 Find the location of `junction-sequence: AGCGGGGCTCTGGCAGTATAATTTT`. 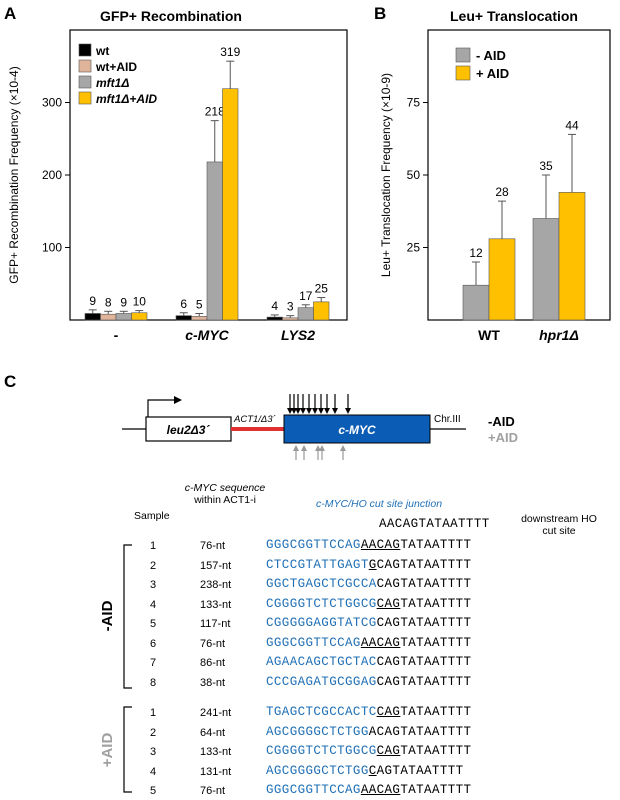

junction-sequence: AGCGGGGCTCTGGCAGTATAATTTT is located at coordinates (365, 771).